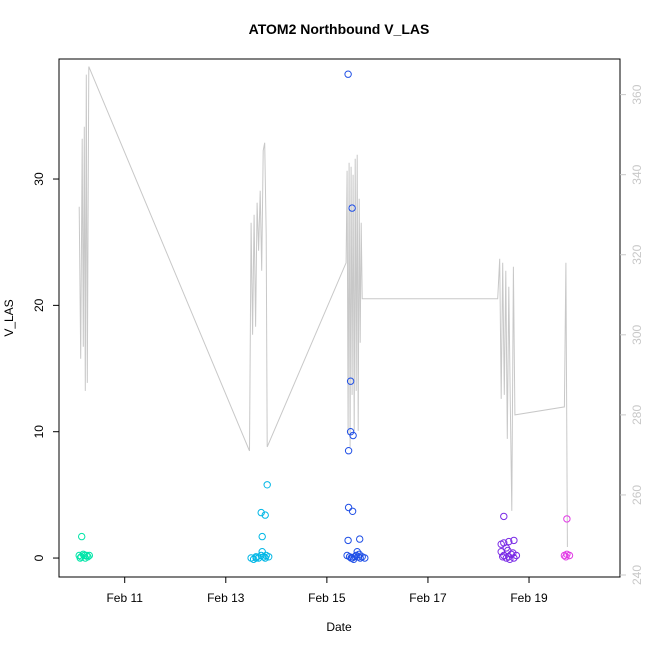 This screenshot has height=650, width=650. What do you see at coordinates (45, 366) in the screenshot?
I see `y-axis: 0 10 20 30` at bounding box center [45, 366].